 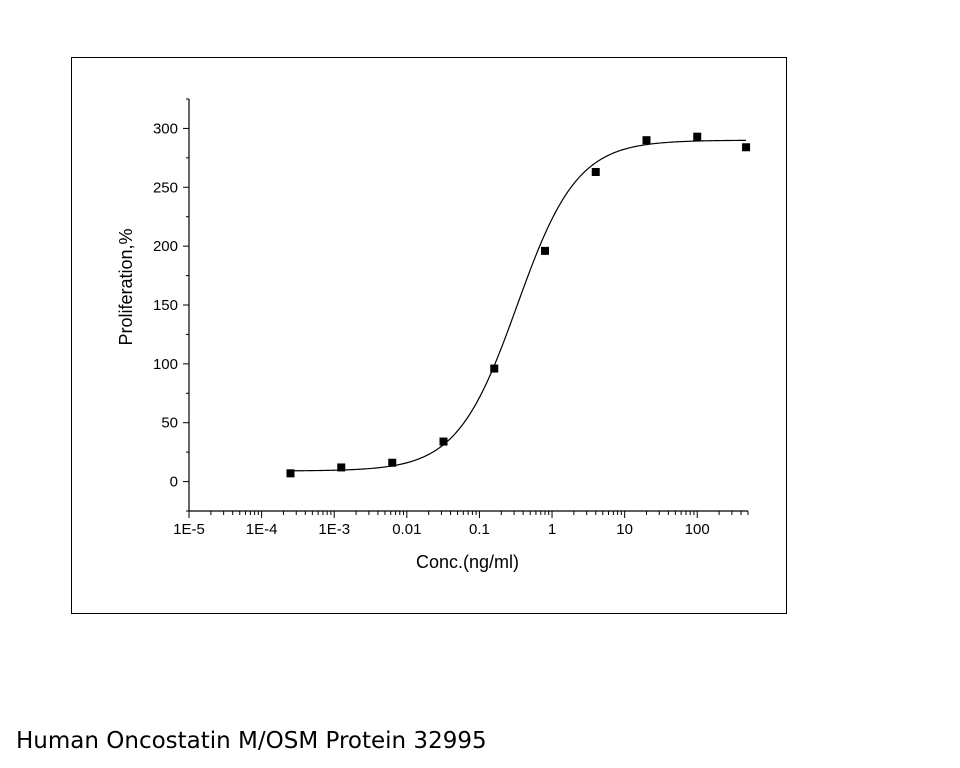 I want to click on x-axis-title: Conc.(ng/ml), so click(x=467, y=562).